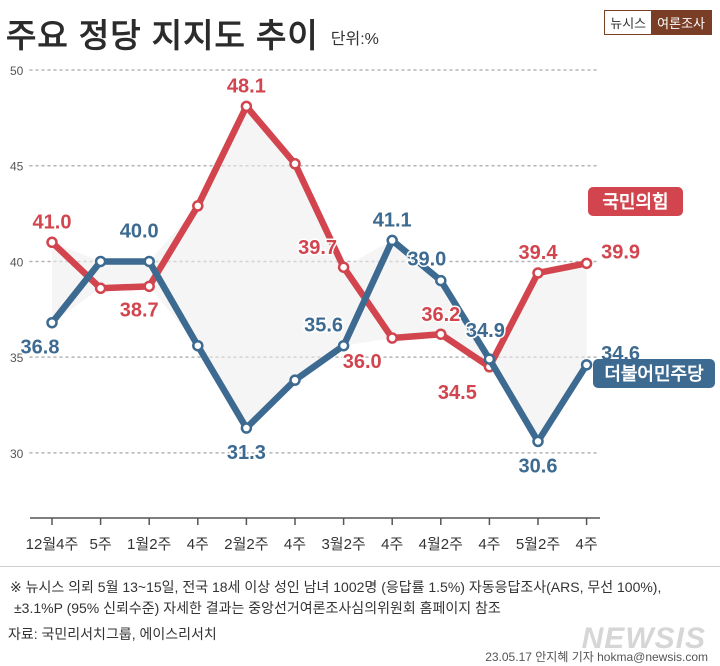 This screenshot has width=720, height=666. Describe the element at coordinates (139, 231) in the screenshot. I see `data-label-dpk: 40.0` at that location.